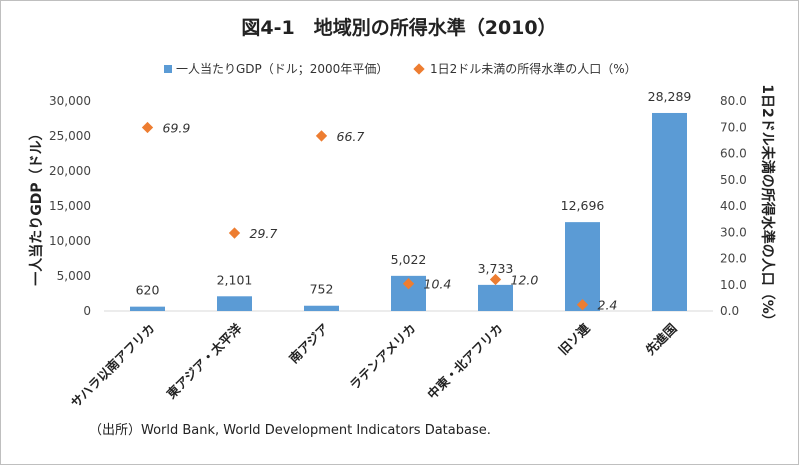  I want to click on point-value-label: 29.7, so click(264, 233).